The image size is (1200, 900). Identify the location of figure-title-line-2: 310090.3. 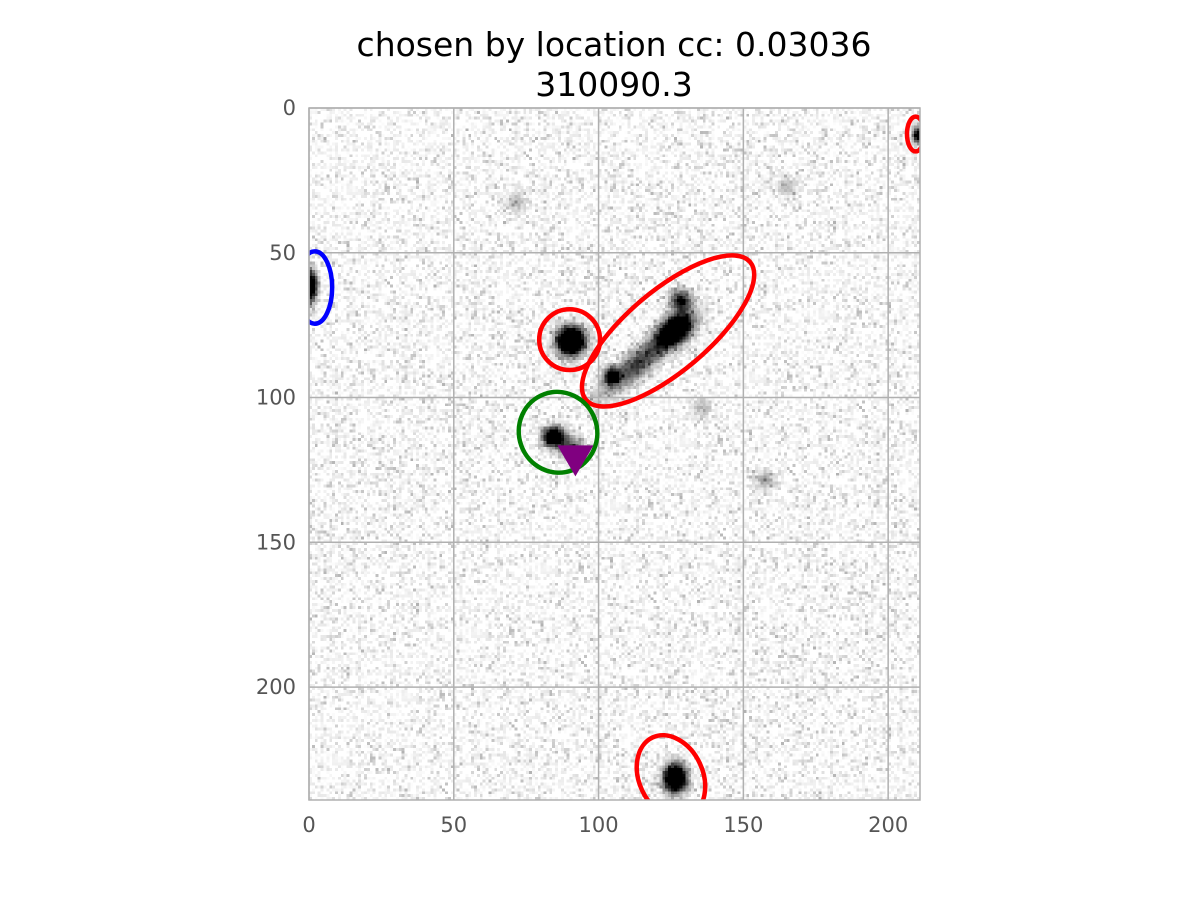
(613, 84).